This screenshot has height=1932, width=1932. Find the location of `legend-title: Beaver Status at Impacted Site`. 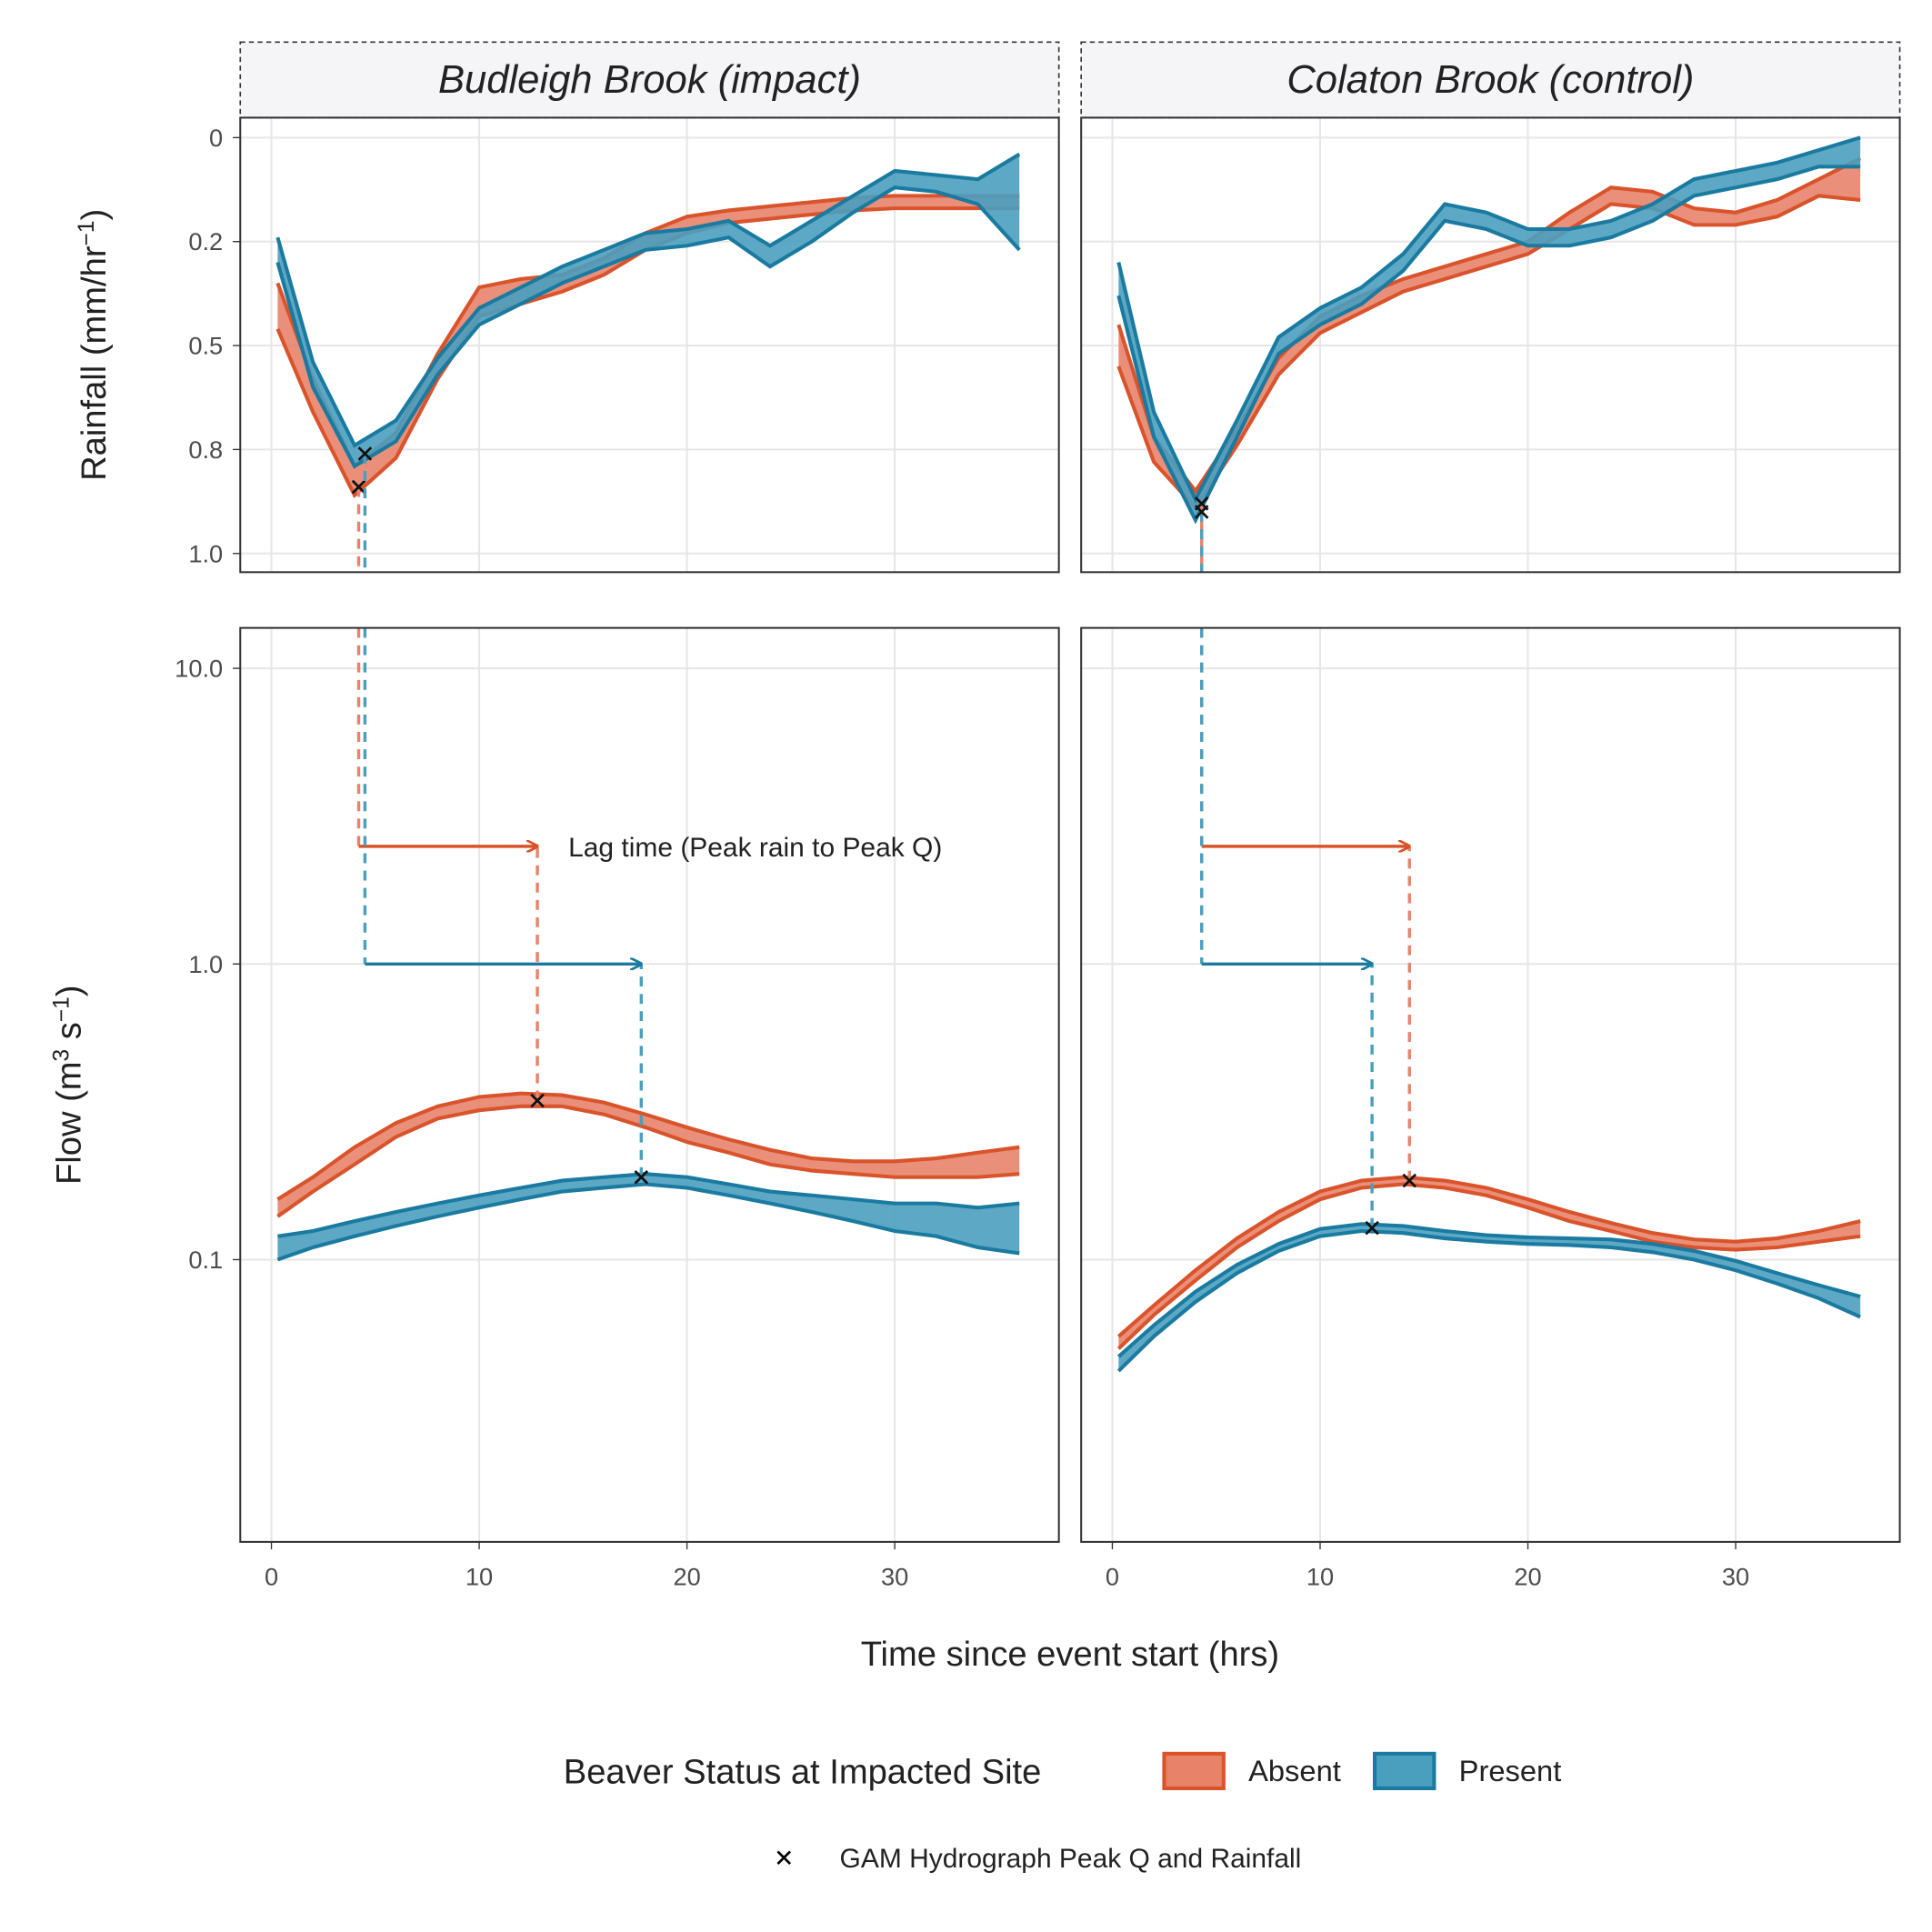

legend-title: Beaver Status at Impacted Site is located at coordinates (803, 1772).